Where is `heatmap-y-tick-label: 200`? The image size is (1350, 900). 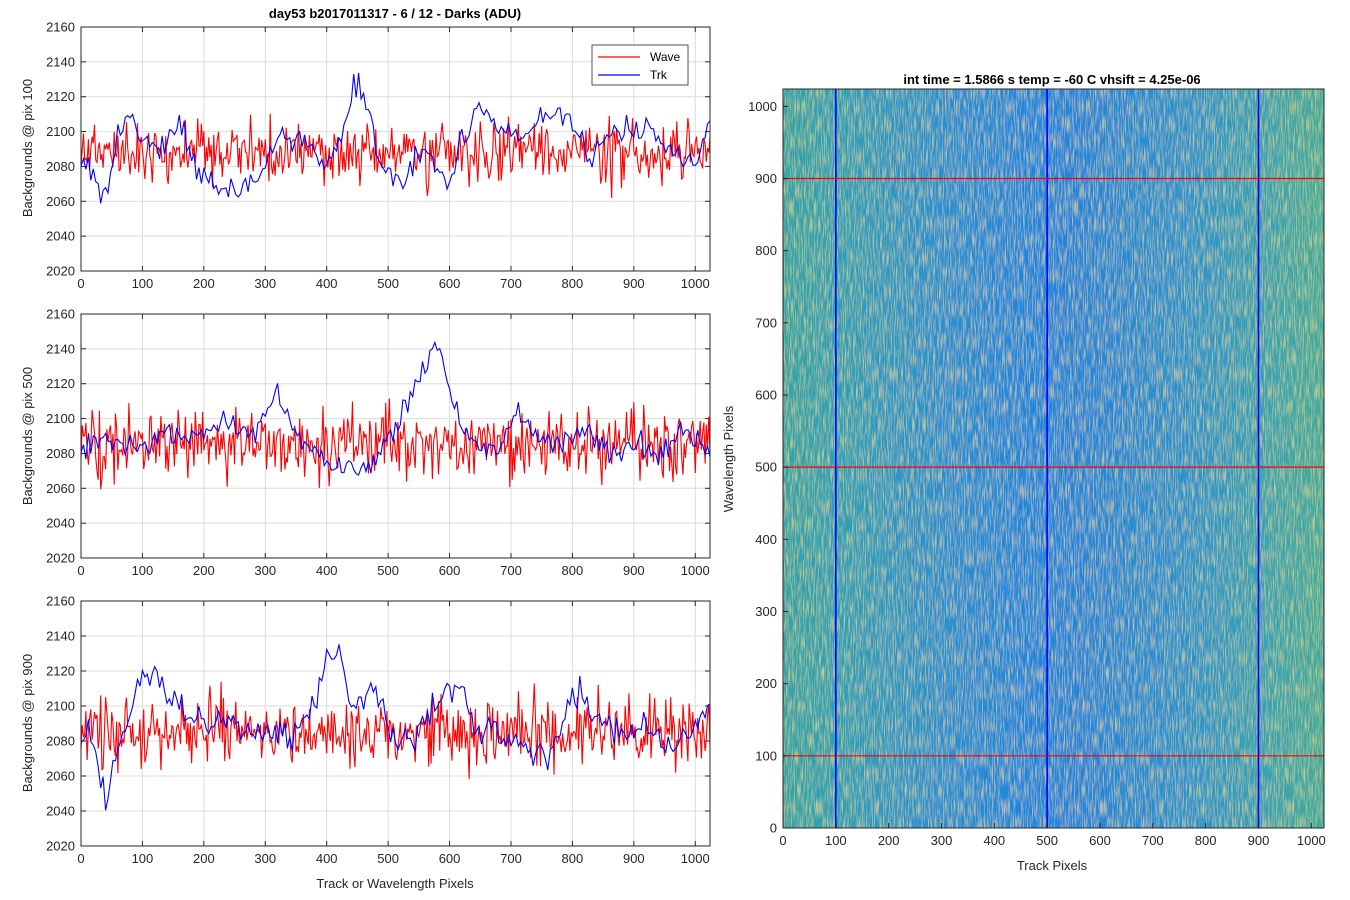
heatmap-y-tick-label: 200 is located at coordinates (766, 683).